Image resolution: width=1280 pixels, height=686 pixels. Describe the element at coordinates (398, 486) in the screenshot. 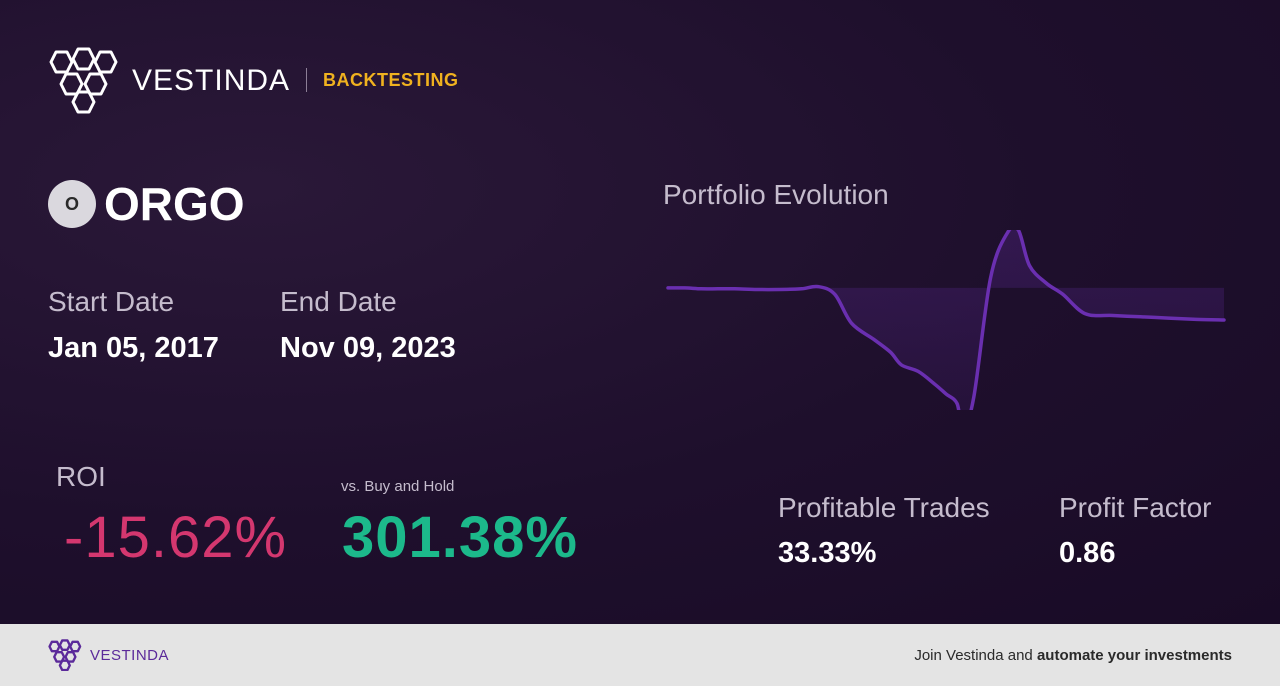

I see `vs-buy-hold-label: vs. Buy and Hold` at that location.